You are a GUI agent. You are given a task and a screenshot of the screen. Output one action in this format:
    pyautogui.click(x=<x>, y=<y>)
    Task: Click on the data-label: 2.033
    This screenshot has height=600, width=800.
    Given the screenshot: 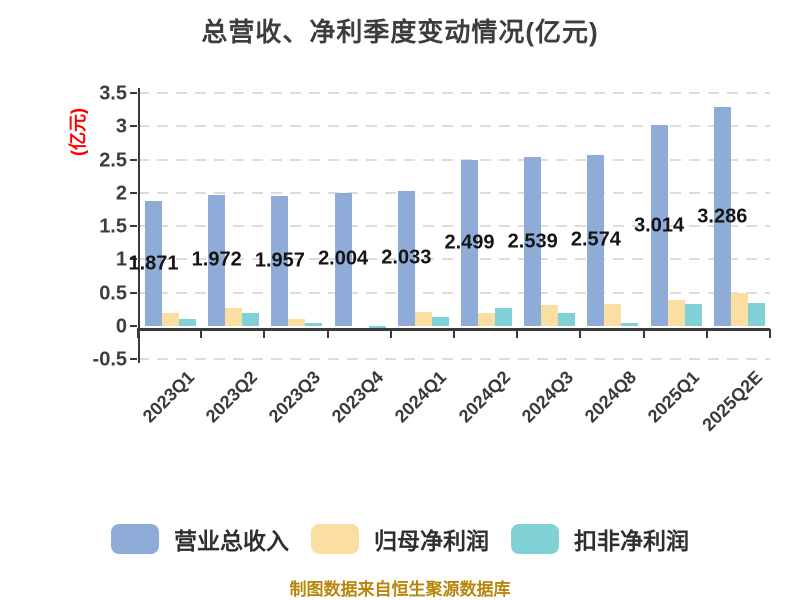 What is the action you would take?
    pyautogui.click(x=406, y=257)
    